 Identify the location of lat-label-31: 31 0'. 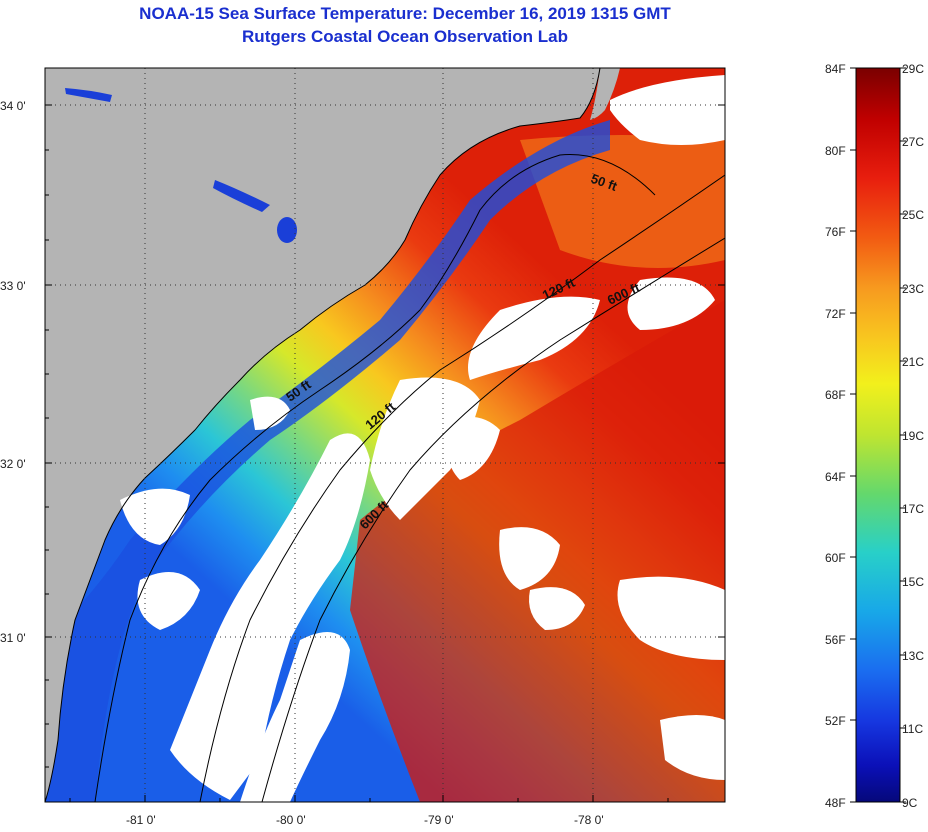
(13, 638).